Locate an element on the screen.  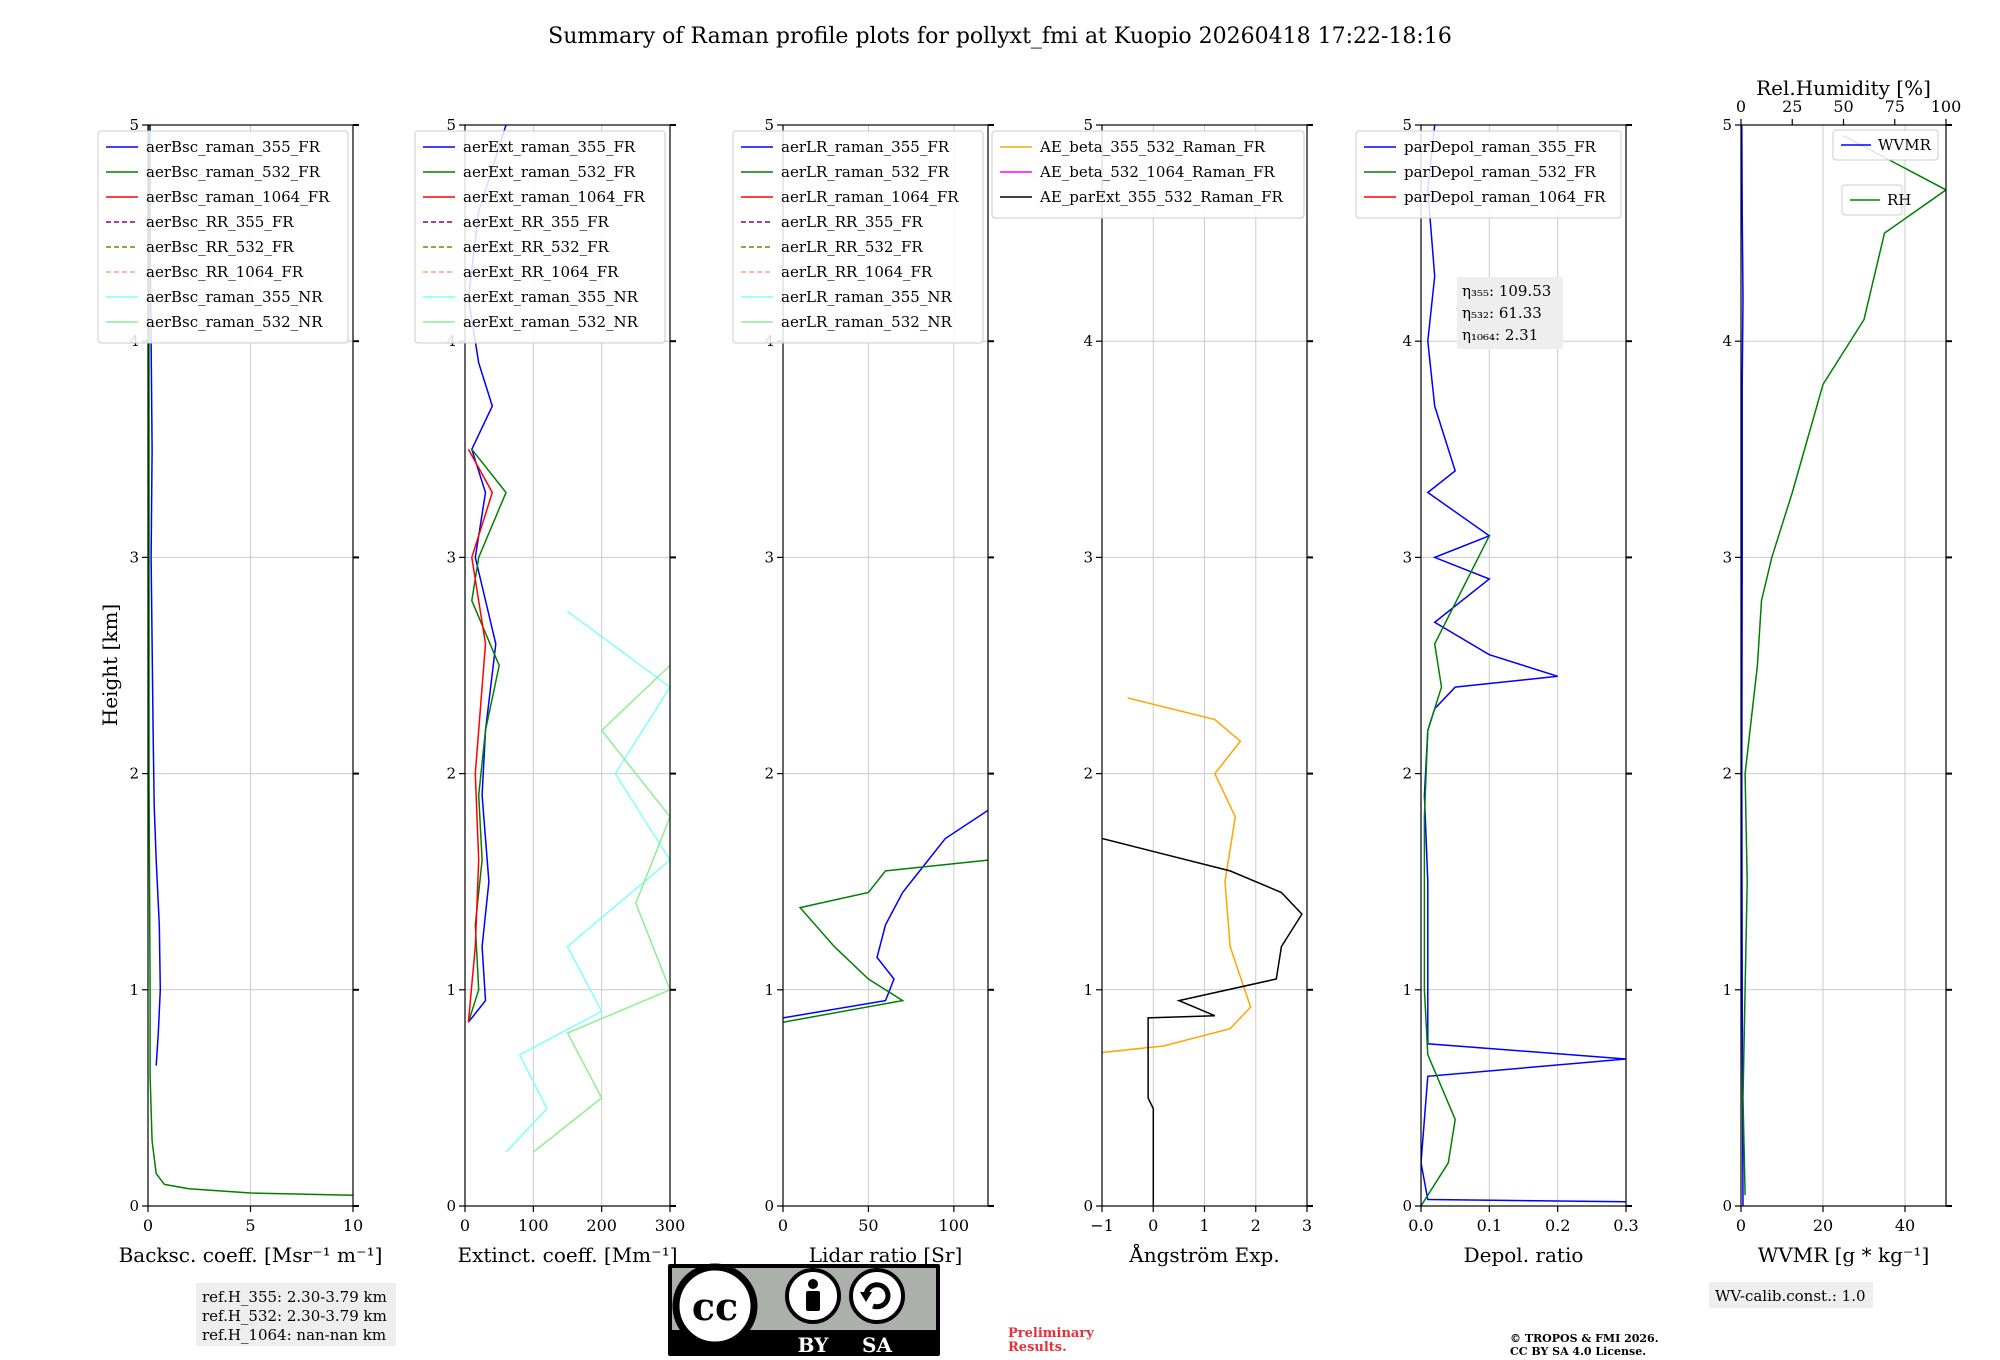
legend-entry-aerExt_RR_1064_FR: aerExt_RR_1064_FR is located at coordinates (541, 272).